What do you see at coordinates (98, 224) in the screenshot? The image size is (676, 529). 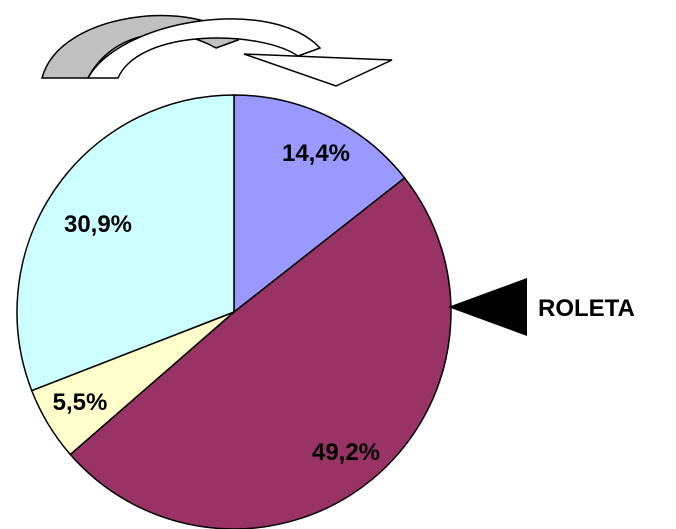 I see `slice-label-30-9: 30,9%` at bounding box center [98, 224].